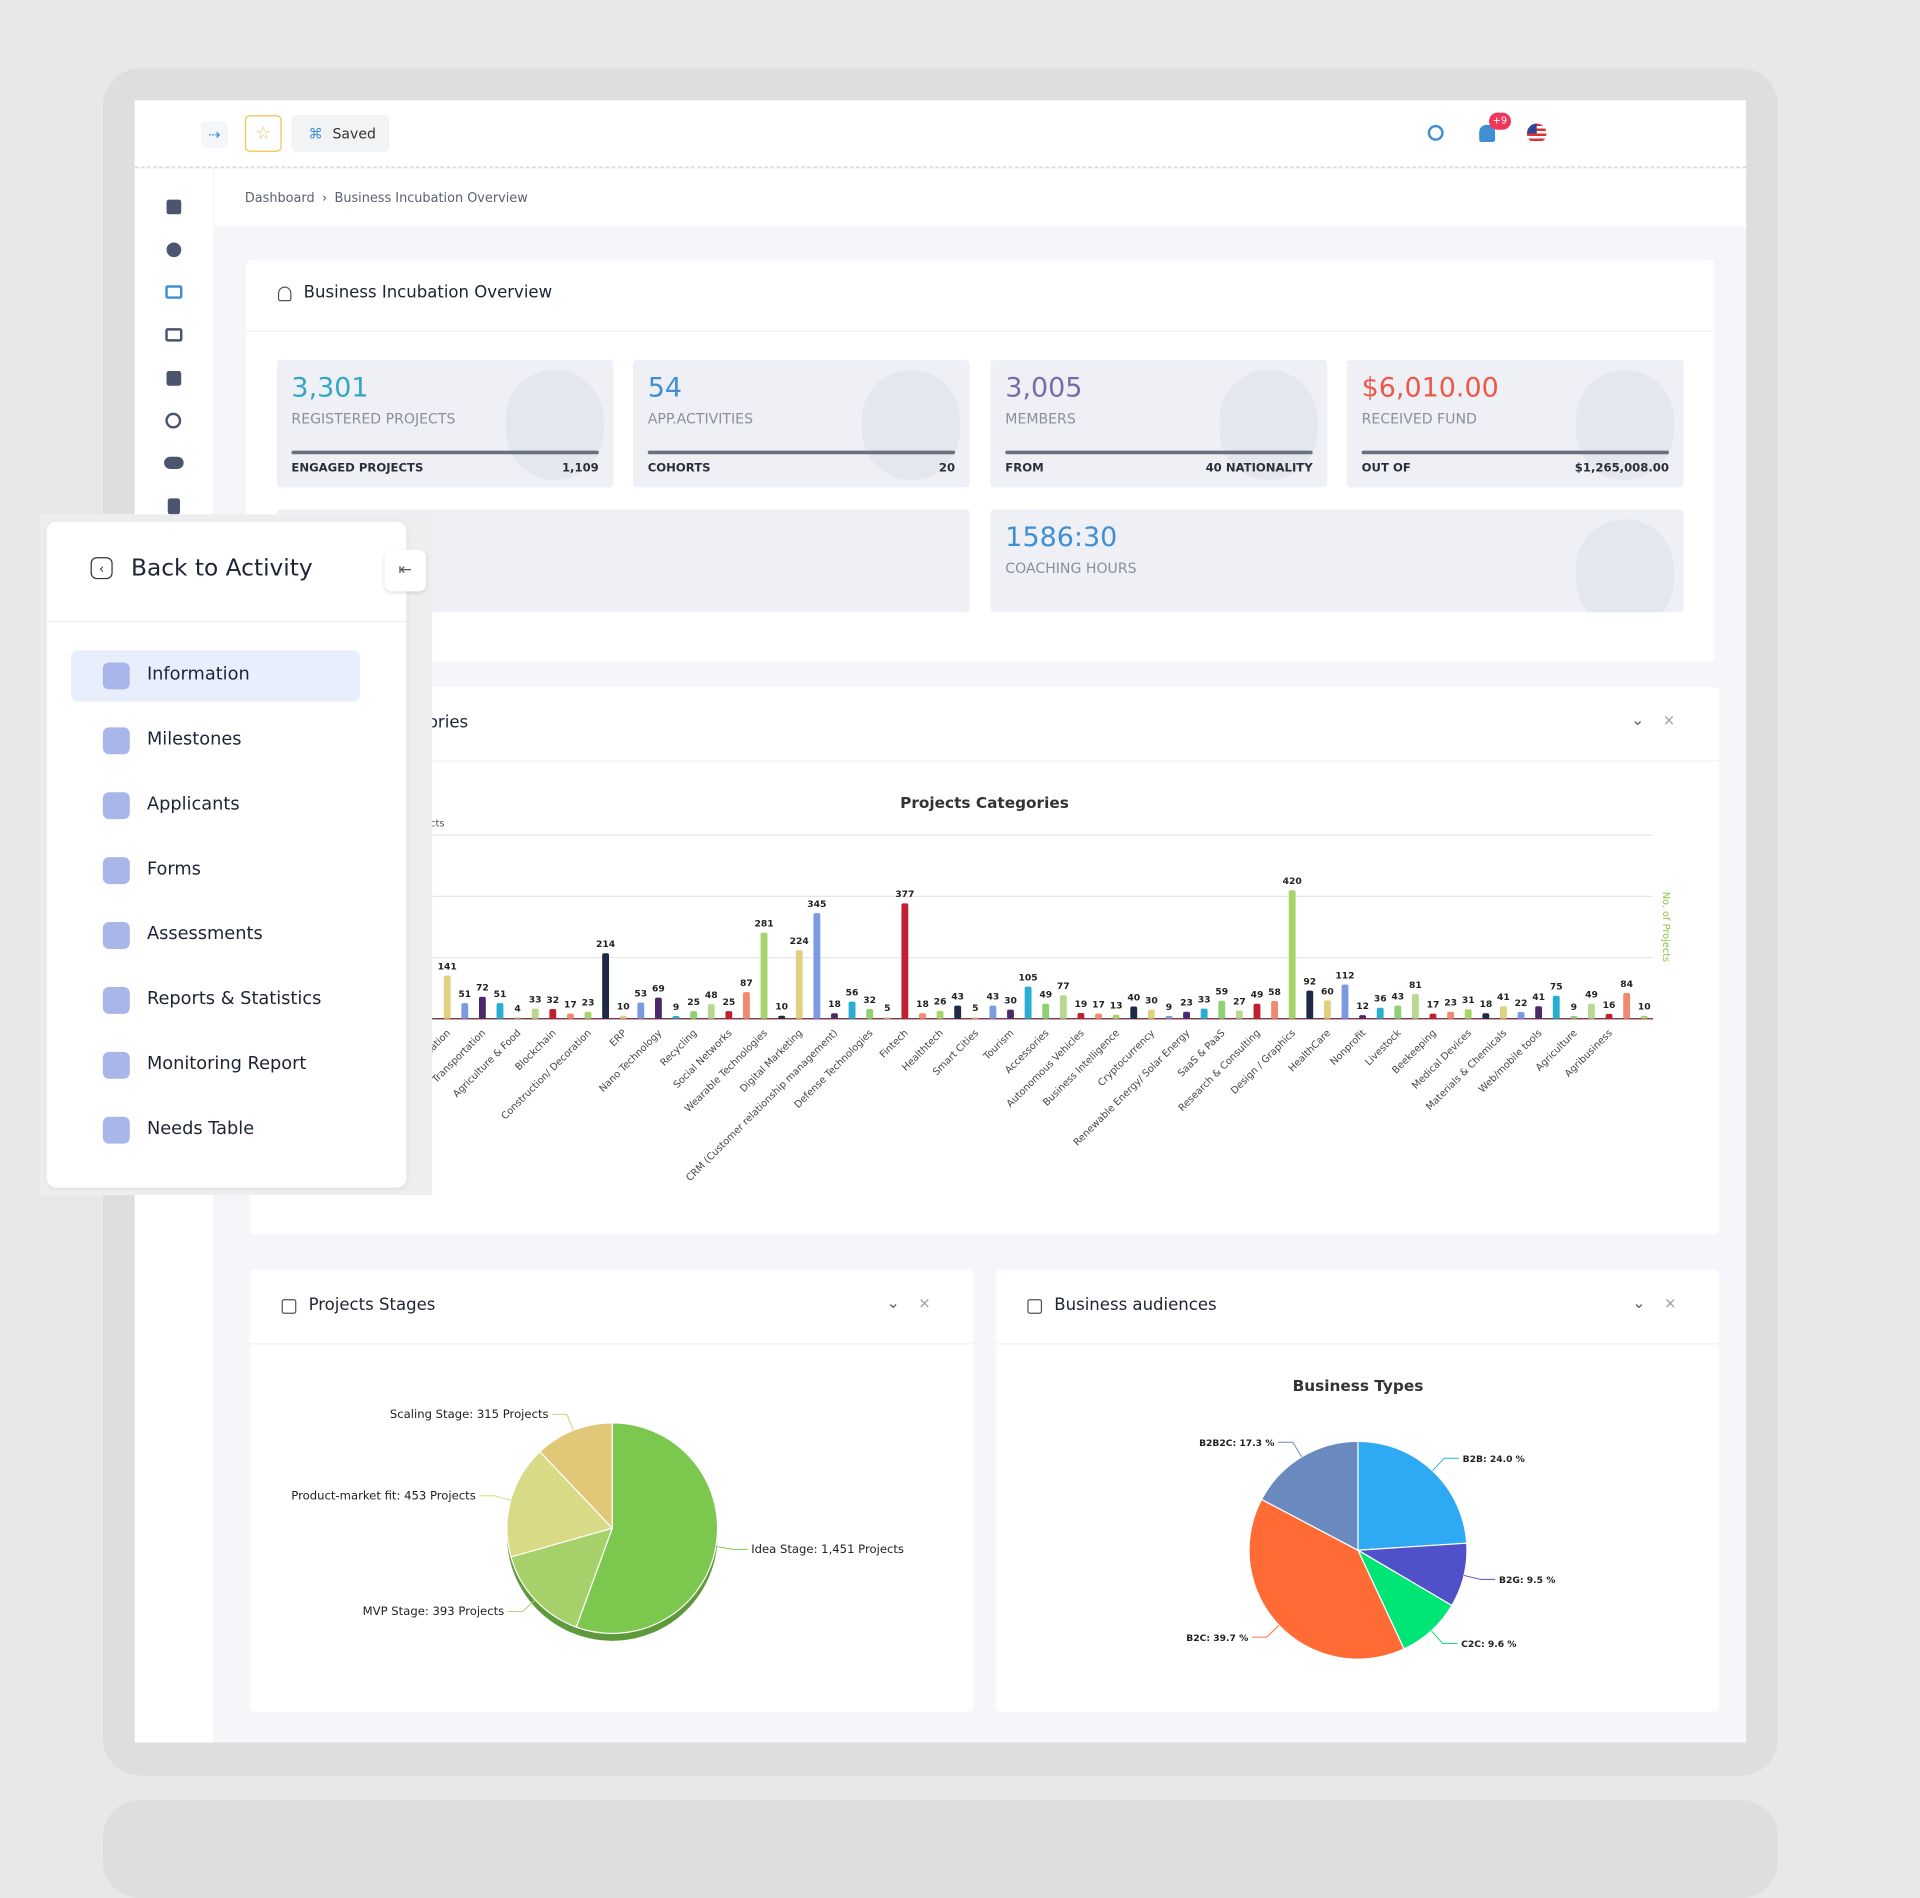 This screenshot has width=1920, height=1898. I want to click on stat-value: 3,005, so click(1044, 389).